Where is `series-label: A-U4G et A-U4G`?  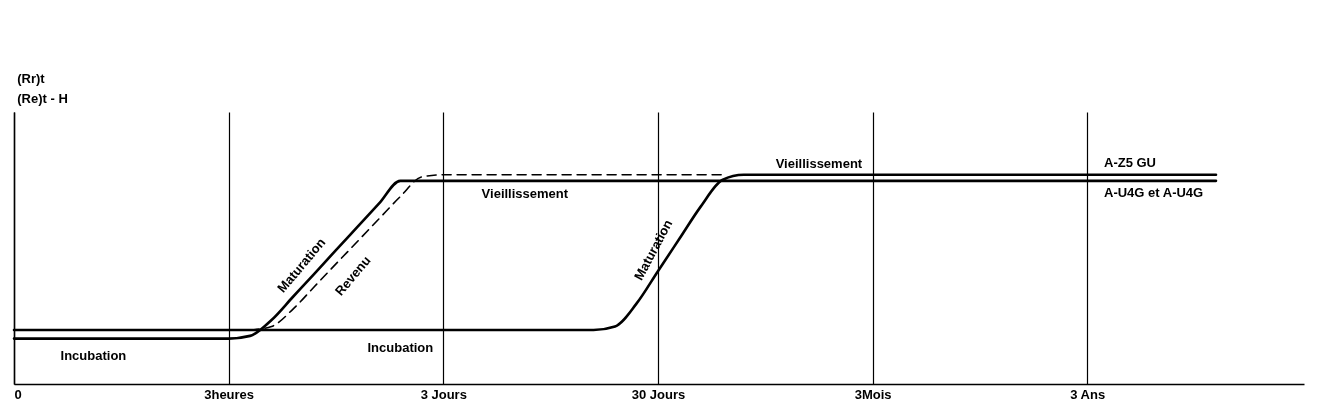
series-label: A-U4G et A-U4G is located at coordinates (1154, 192).